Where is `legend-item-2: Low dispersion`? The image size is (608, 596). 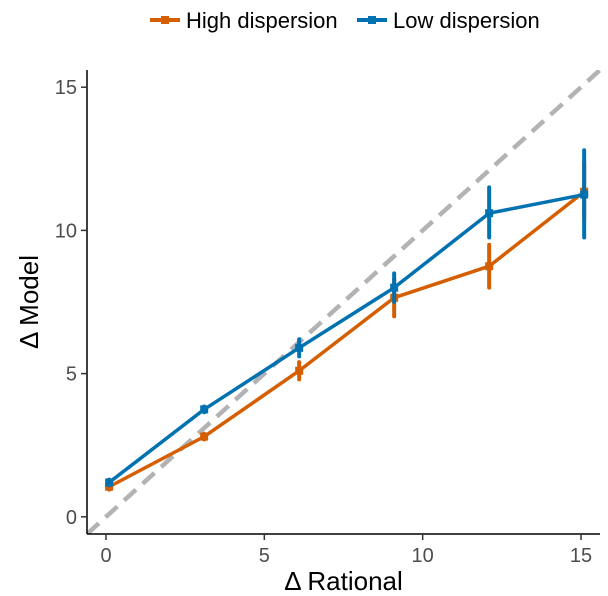
legend-item-2: Low dispersion is located at coordinates (448, 20).